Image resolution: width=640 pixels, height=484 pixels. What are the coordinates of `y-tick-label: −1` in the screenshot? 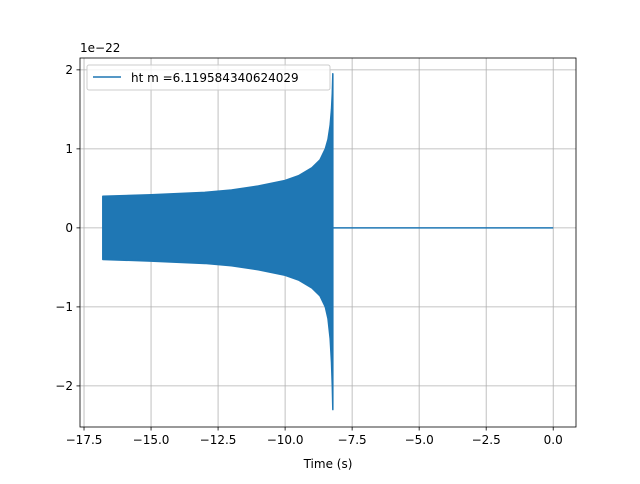 It's located at (64, 307).